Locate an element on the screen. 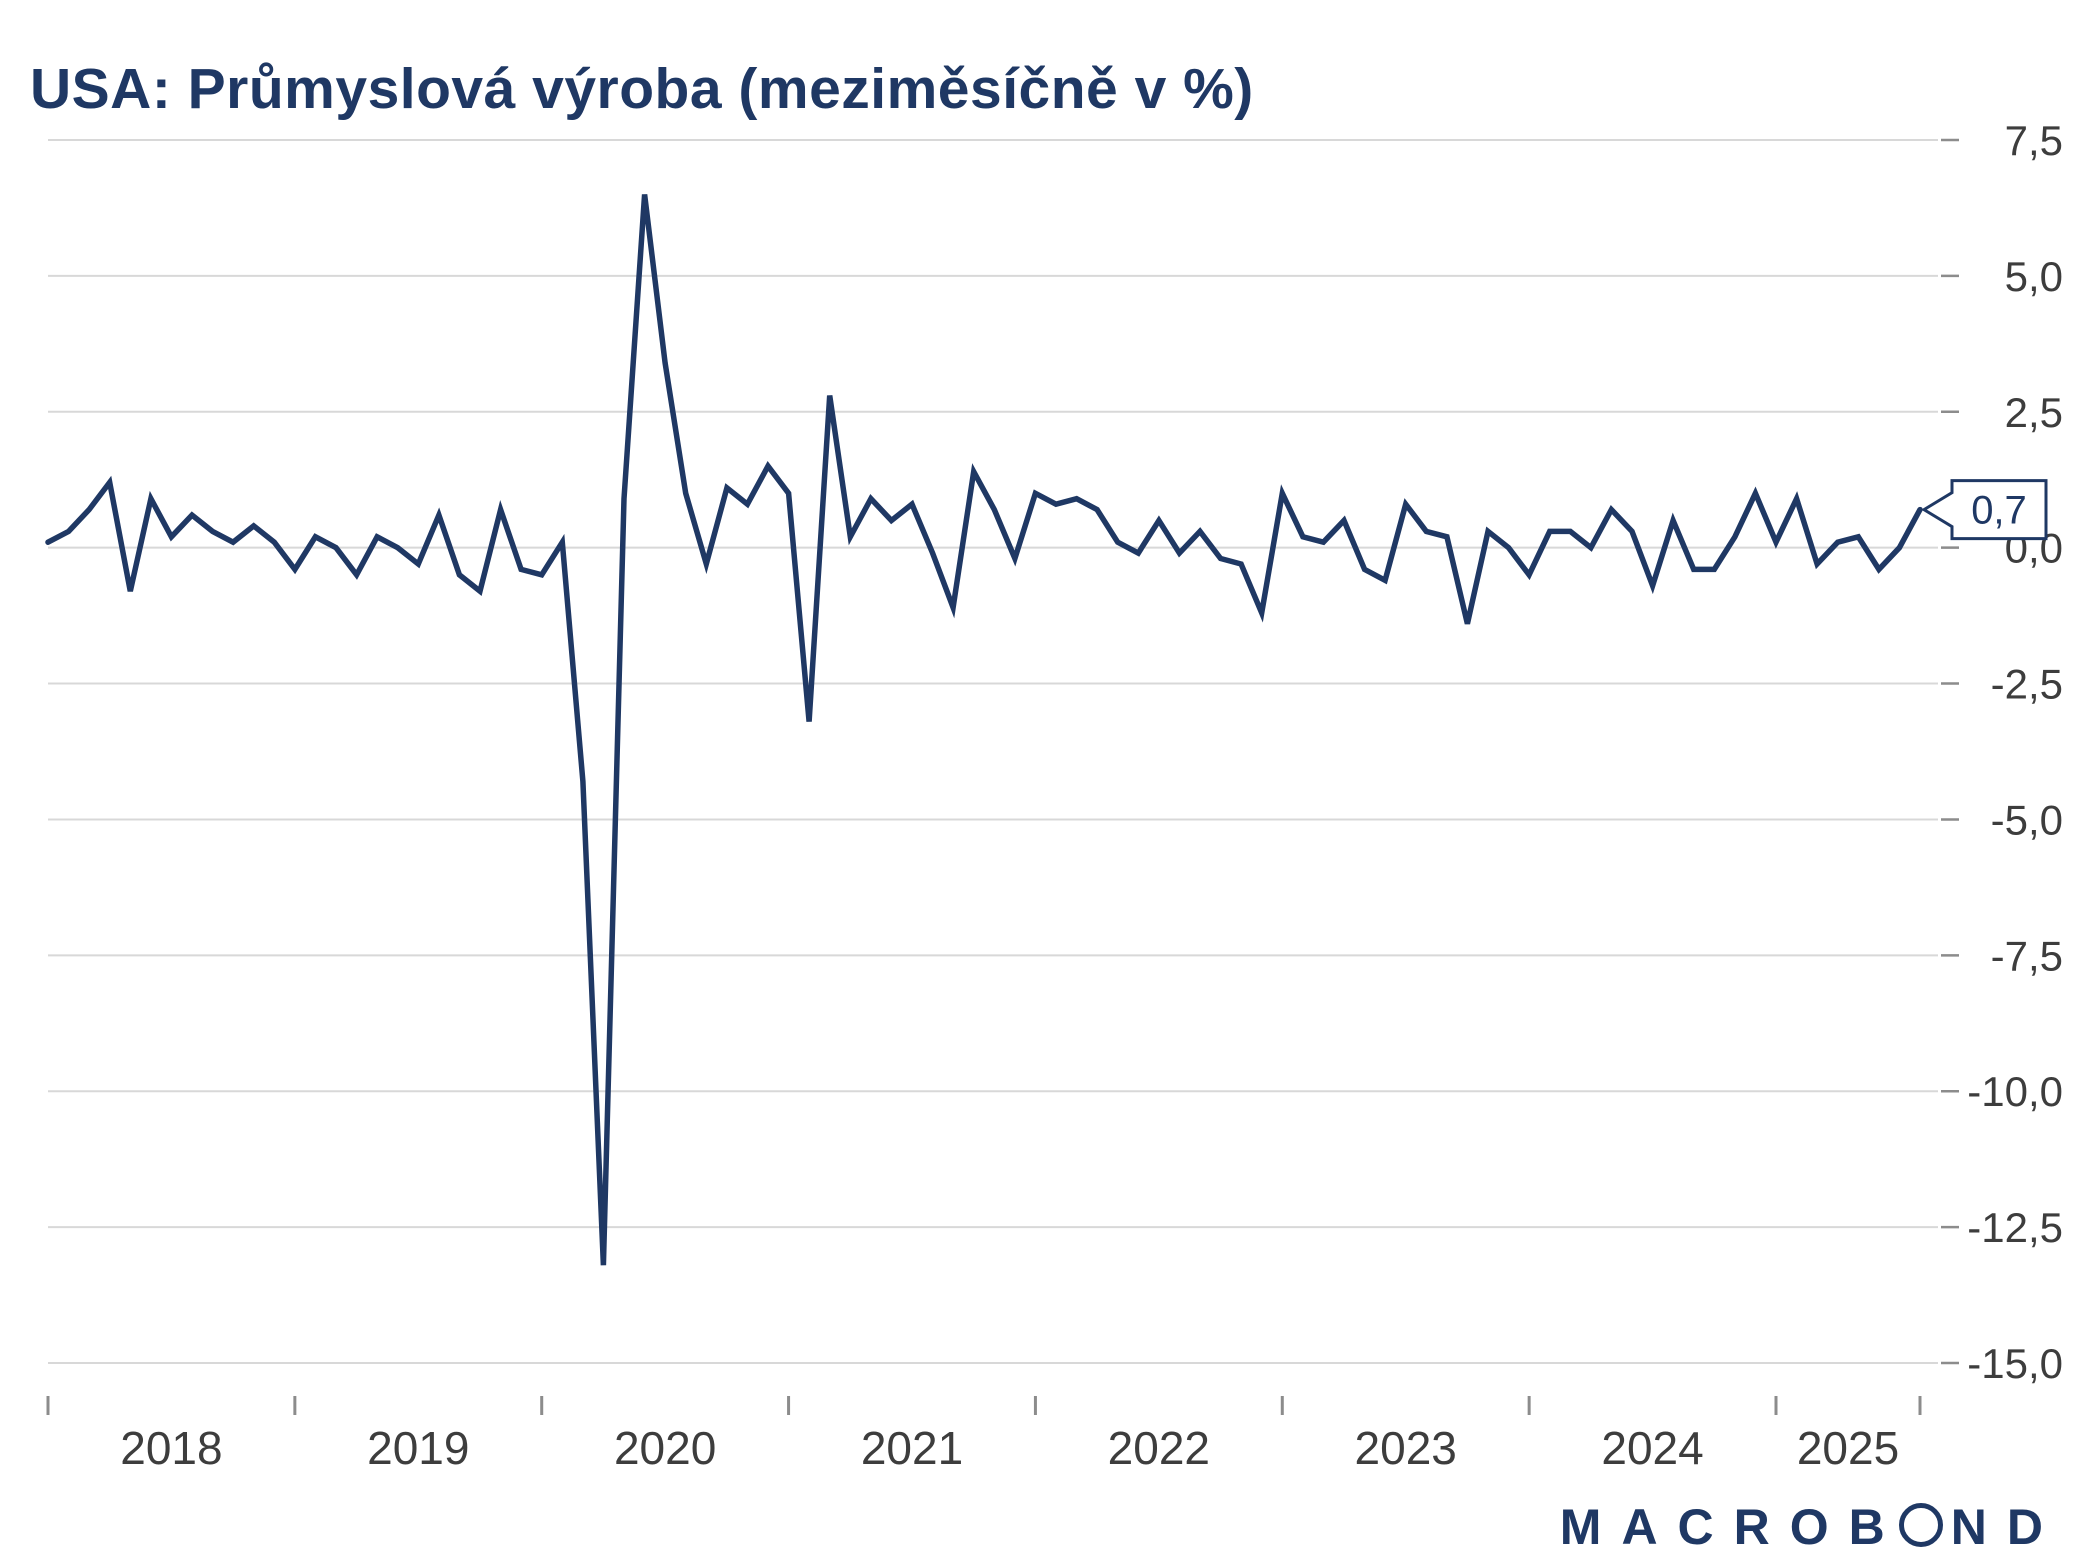 The image size is (2093, 1568). y-tick-label: 5,0 is located at coordinates (2034, 276).